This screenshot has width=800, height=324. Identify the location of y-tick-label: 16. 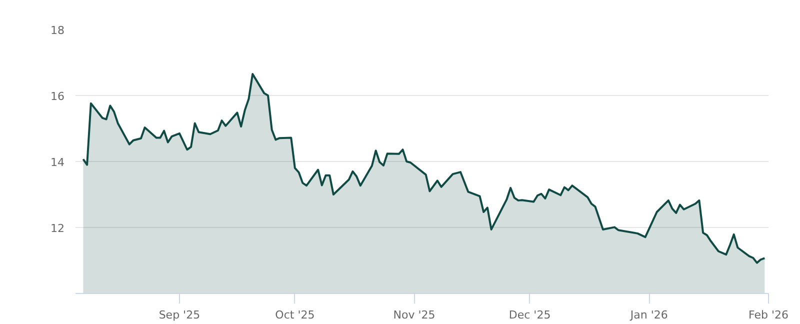
(57, 96).